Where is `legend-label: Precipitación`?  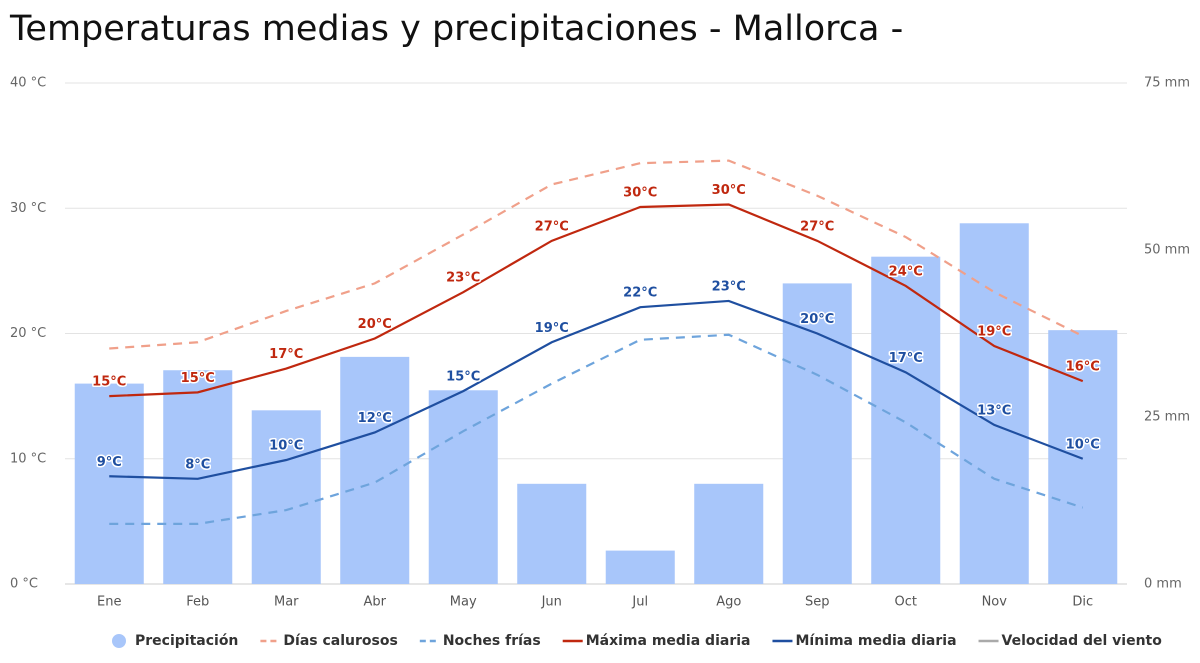 legend-label: Precipitación is located at coordinates (186, 641).